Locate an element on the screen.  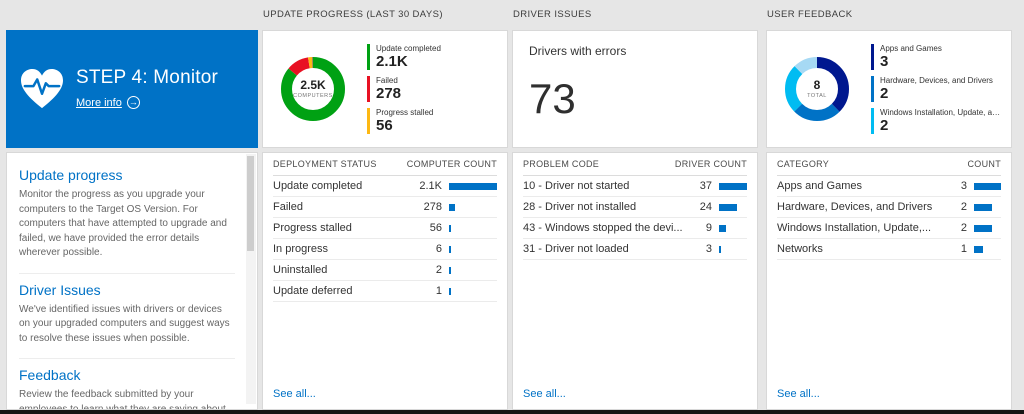
table-header-row: DEPLOYMENT STATUS COMPUTER COUNT is located at coordinates (385, 164).